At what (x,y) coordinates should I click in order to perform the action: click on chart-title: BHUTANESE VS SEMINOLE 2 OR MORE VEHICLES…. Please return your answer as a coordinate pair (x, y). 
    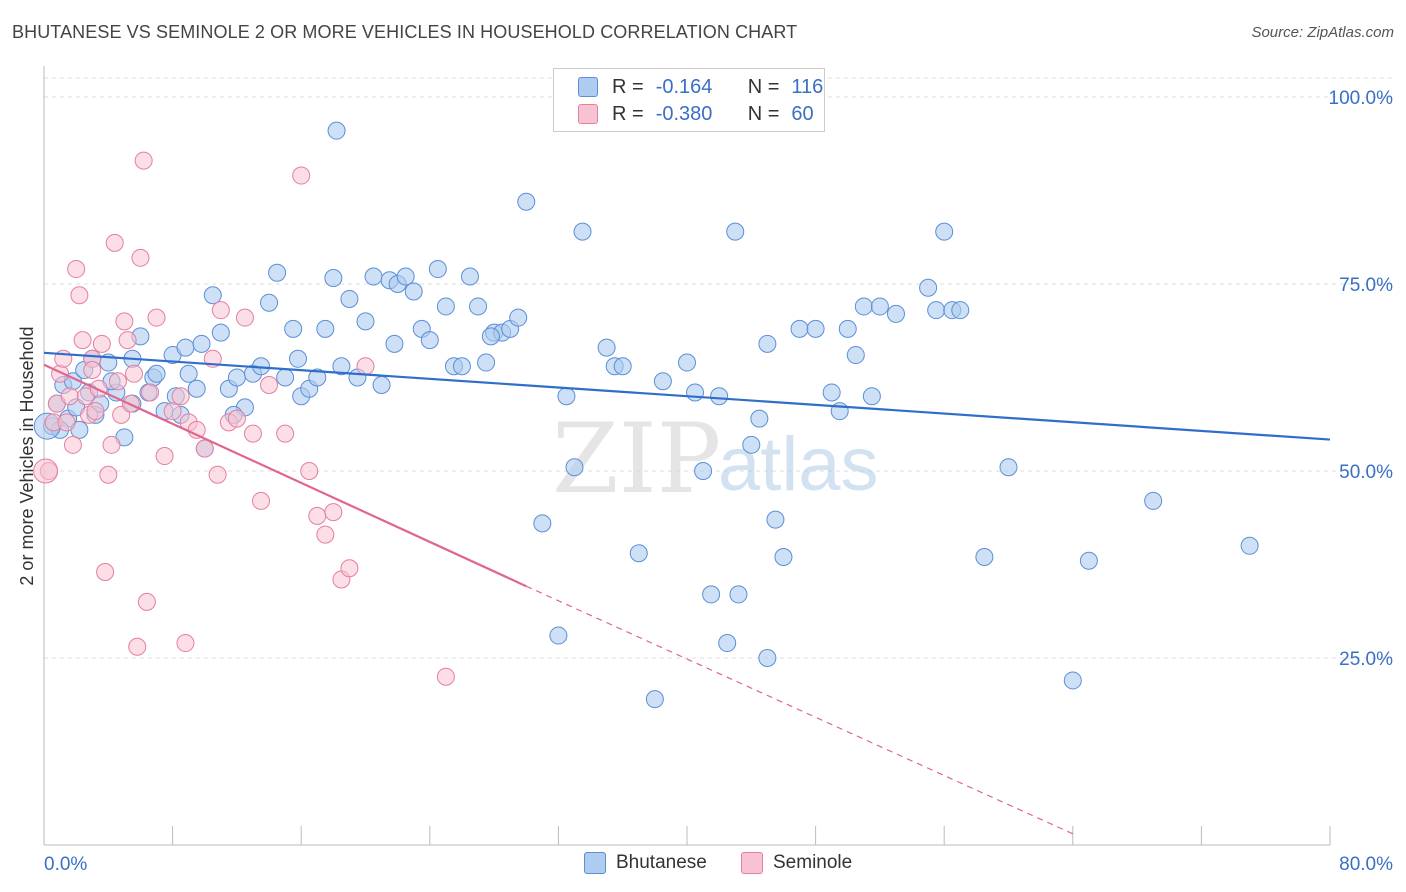
    Looking at the image, I should click on (405, 32).